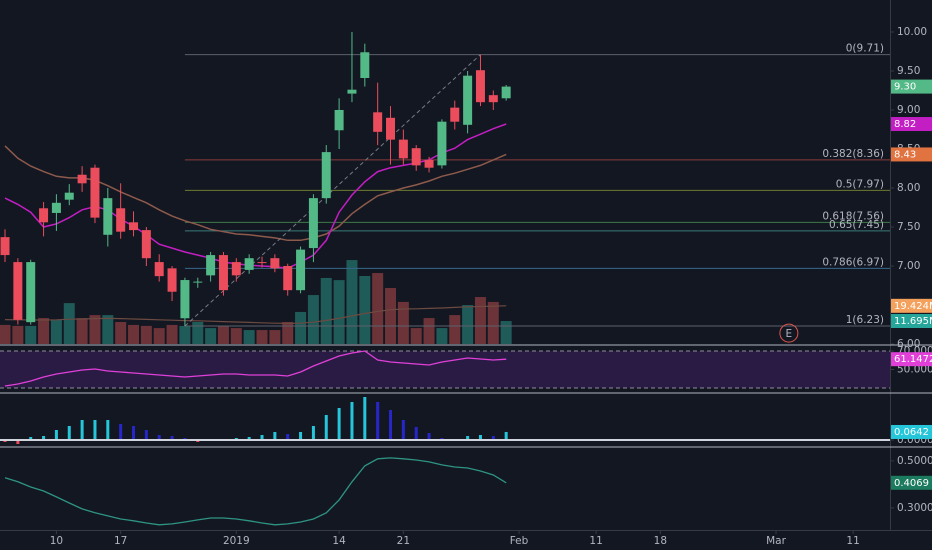 This screenshot has height=550, width=932. Describe the element at coordinates (255, 193) in the screenshot. I see `slow-ma-line` at that location.